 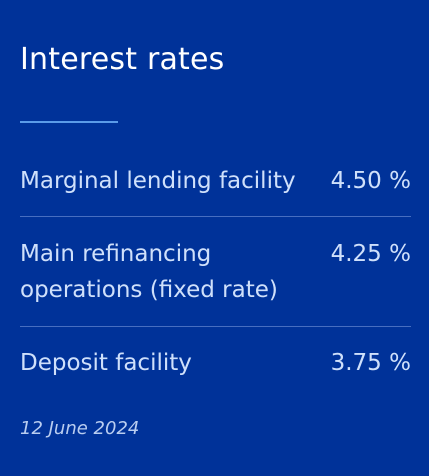 I want to click on rate-value: 4.50 %, so click(x=370, y=181).